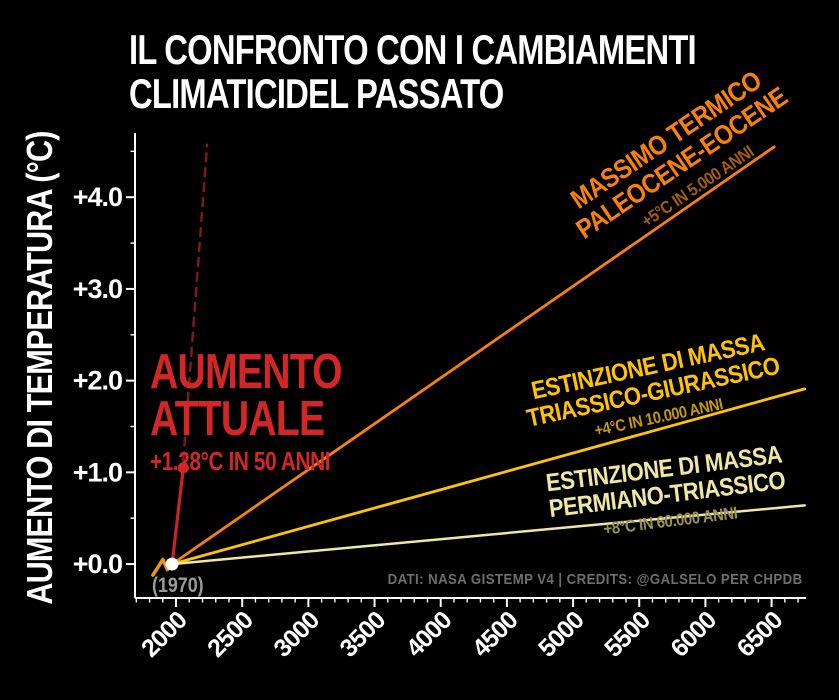  Describe the element at coordinates (39, 368) in the screenshot. I see `y-axis-title: AUMENTO DI TEMPERATURA (°C)` at that location.